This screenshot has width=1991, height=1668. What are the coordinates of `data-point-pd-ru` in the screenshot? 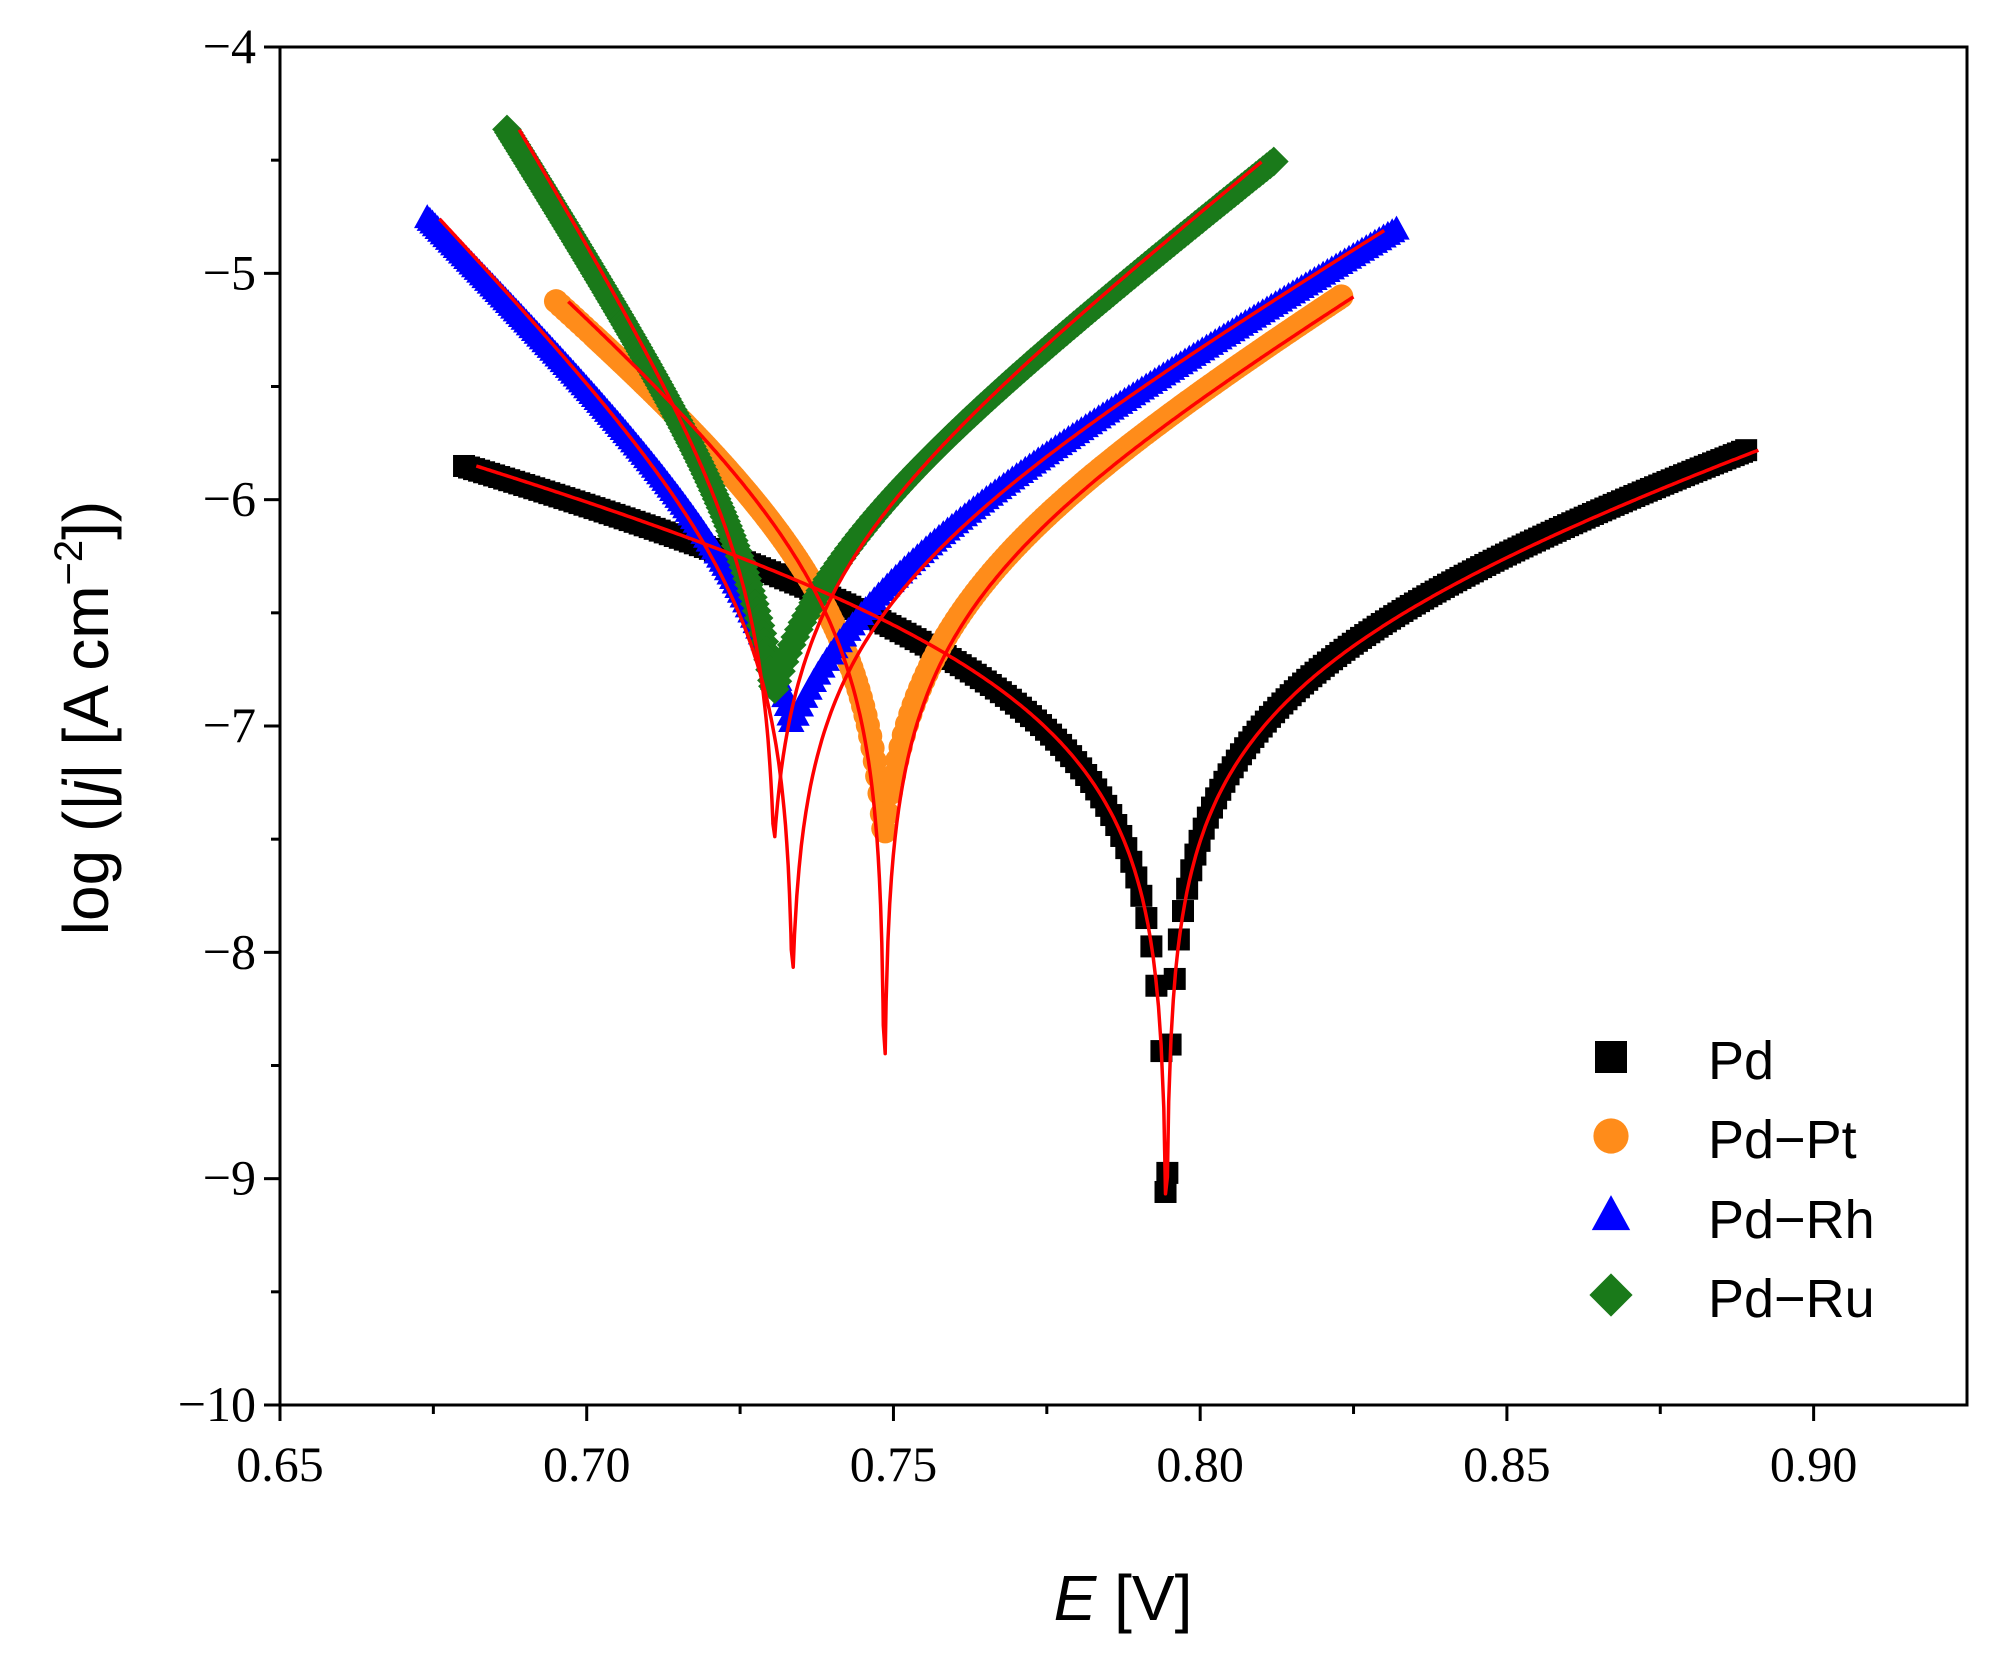 It's located at (1273, 161).